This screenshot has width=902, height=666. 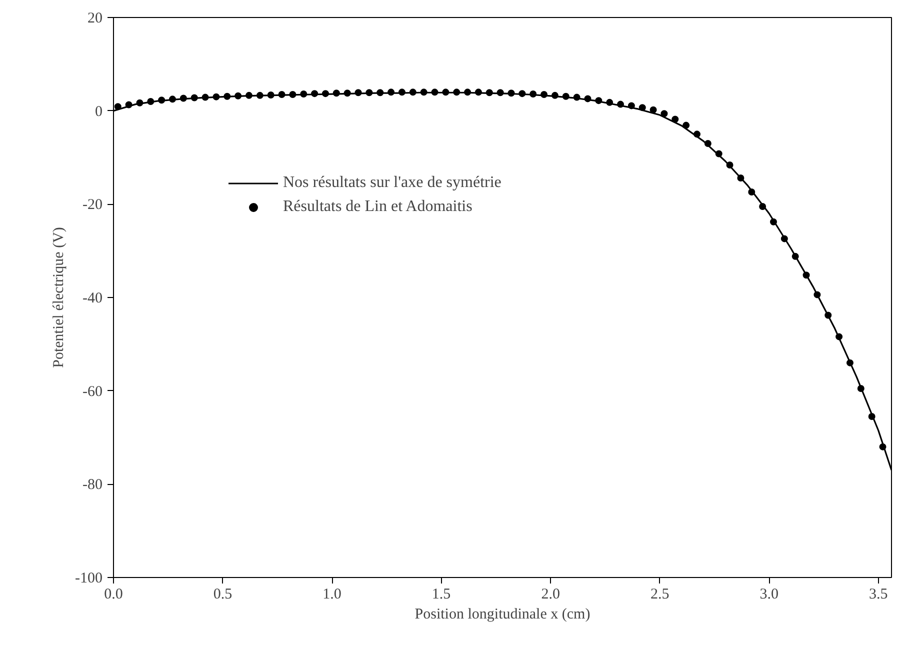 What do you see at coordinates (769, 594) in the screenshot?
I see `x-tick-label: 3.0` at bounding box center [769, 594].